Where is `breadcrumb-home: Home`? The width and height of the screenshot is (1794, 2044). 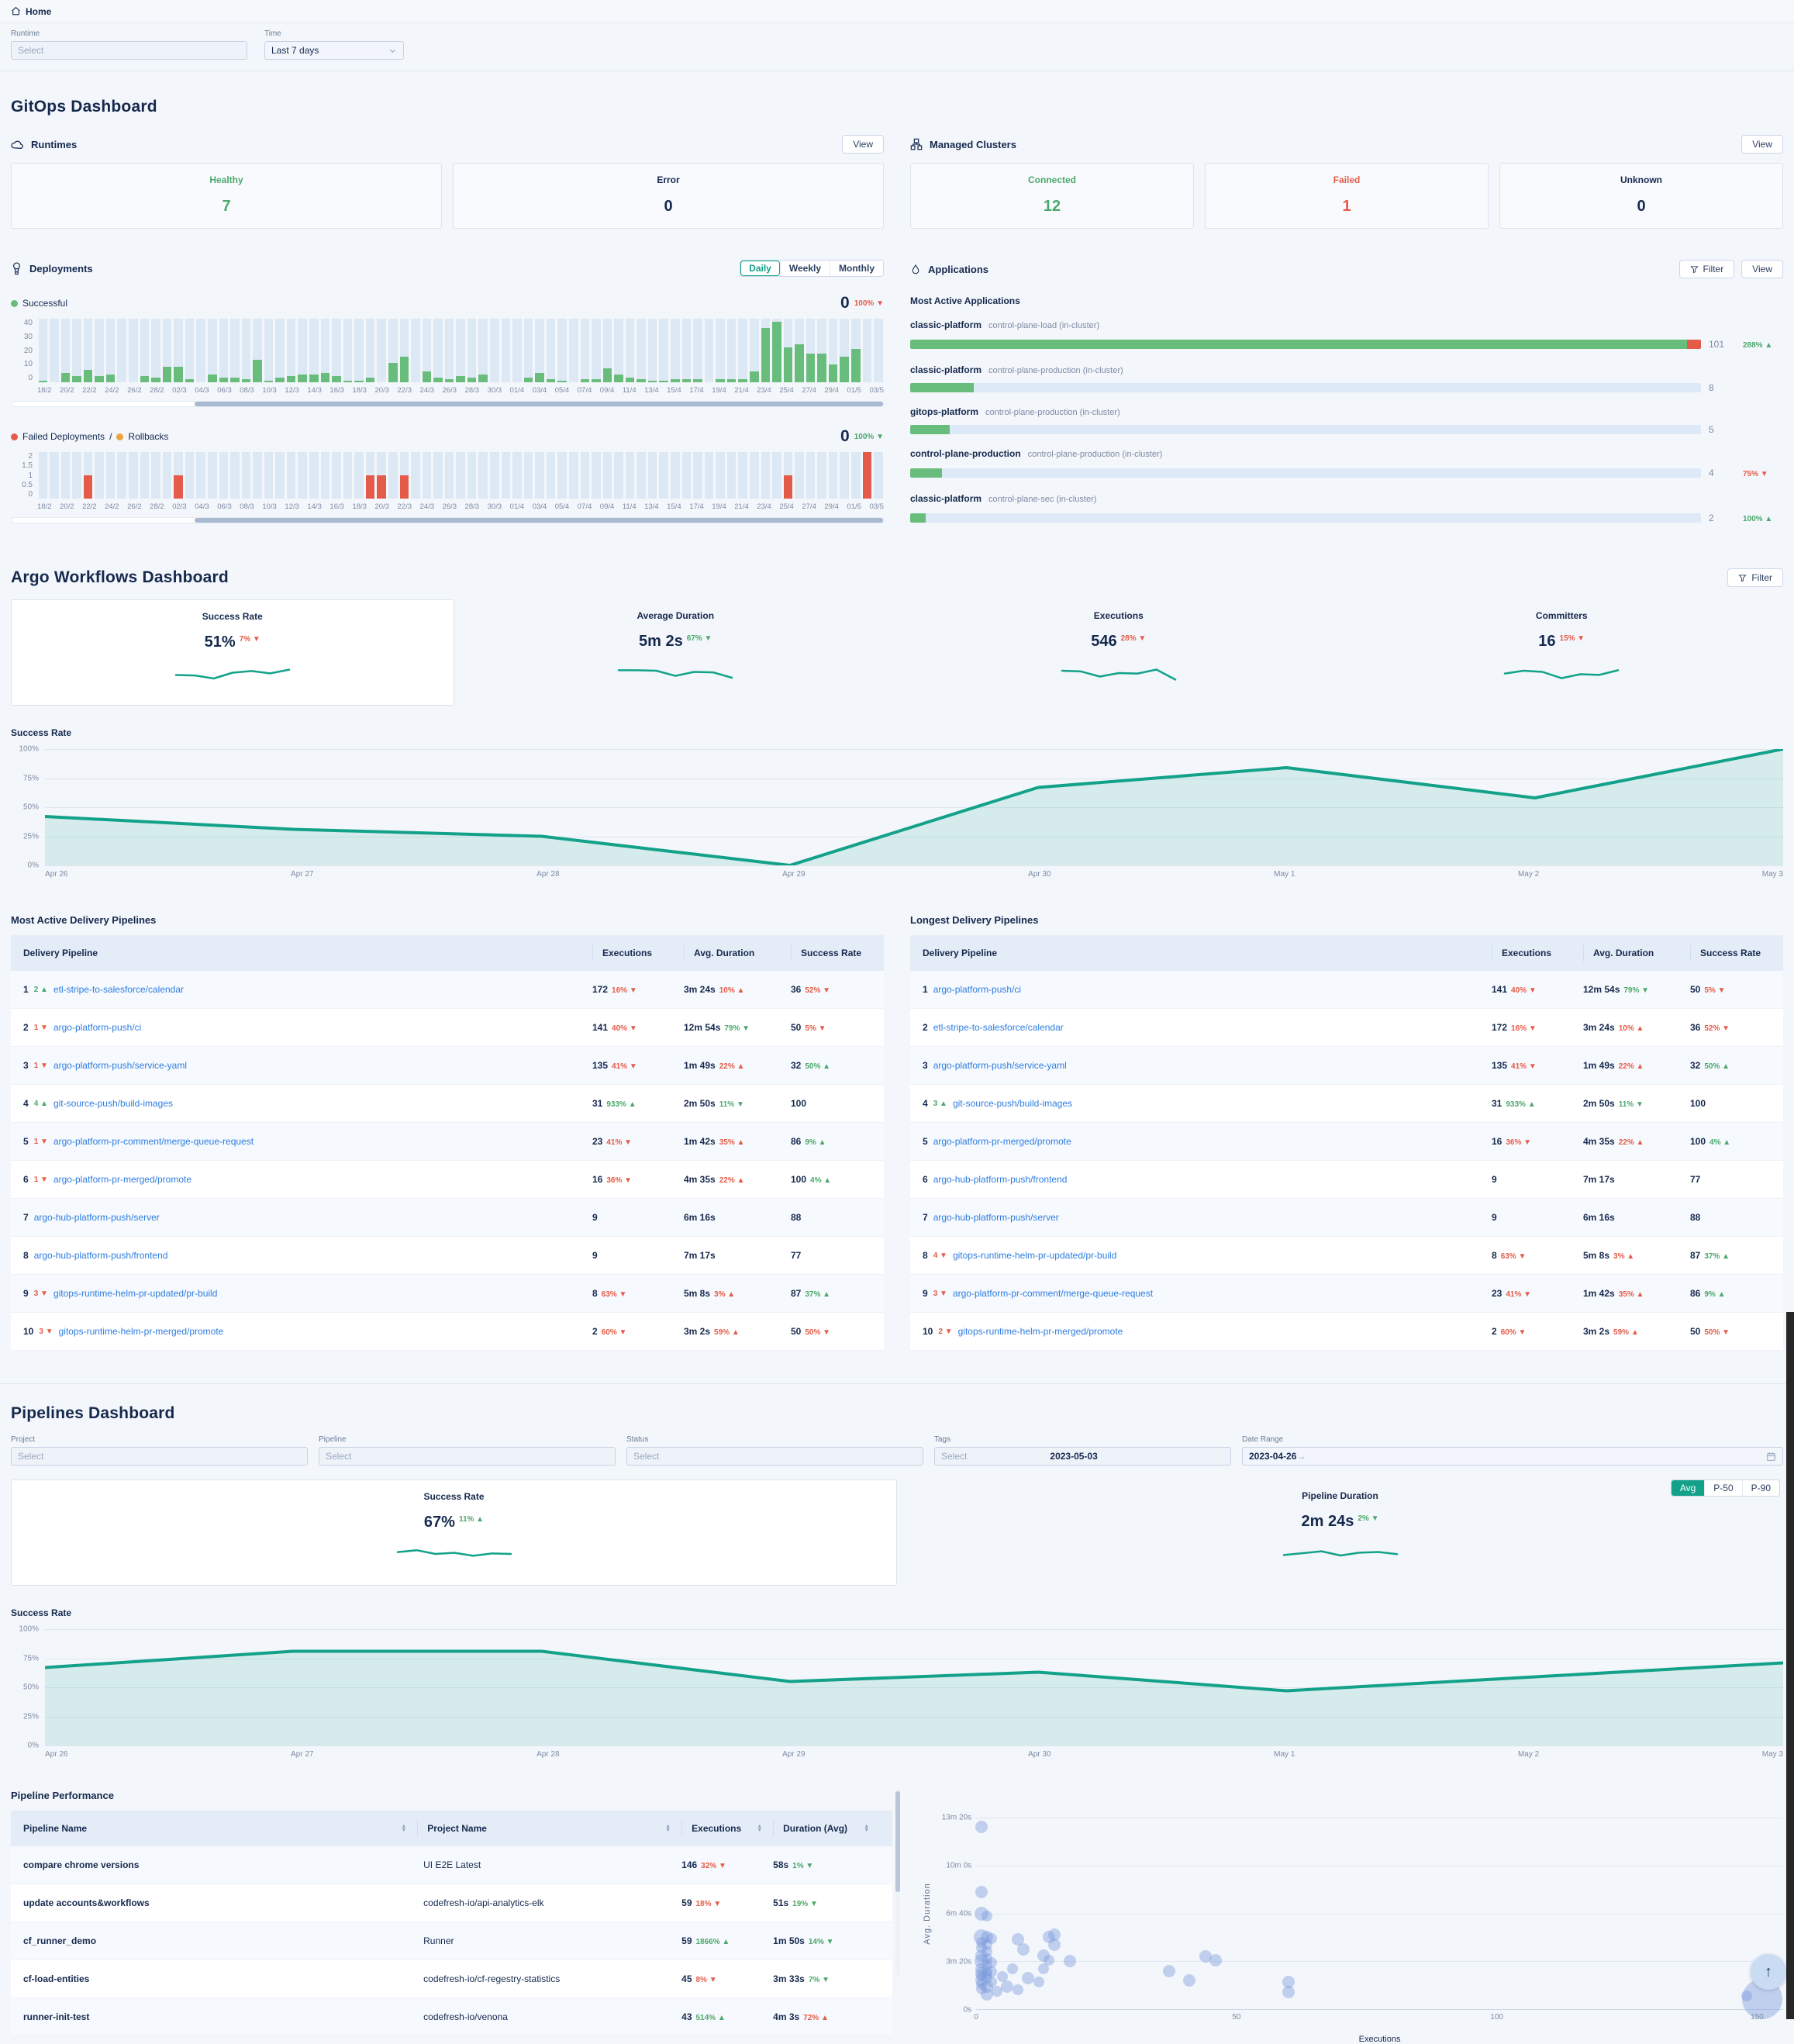 breadcrumb-home: Home is located at coordinates (39, 11).